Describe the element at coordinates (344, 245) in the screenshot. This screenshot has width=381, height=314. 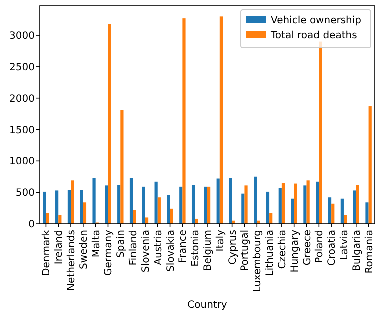
I see `x-tick-label: Latvia` at that location.